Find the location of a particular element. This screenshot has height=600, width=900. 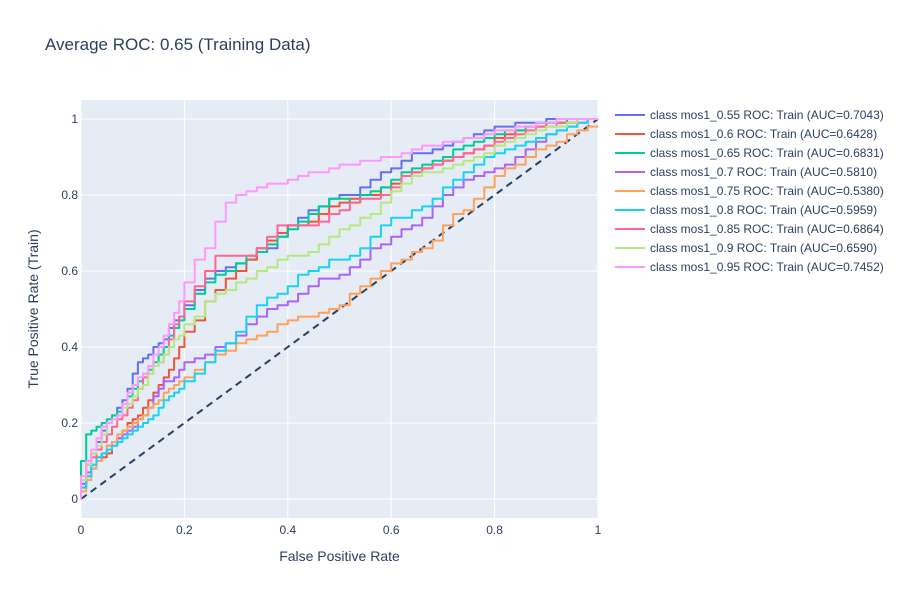

legend-label: class mos1_0.8 ROC: Train (AUC=0.5959) is located at coordinates (763, 210).